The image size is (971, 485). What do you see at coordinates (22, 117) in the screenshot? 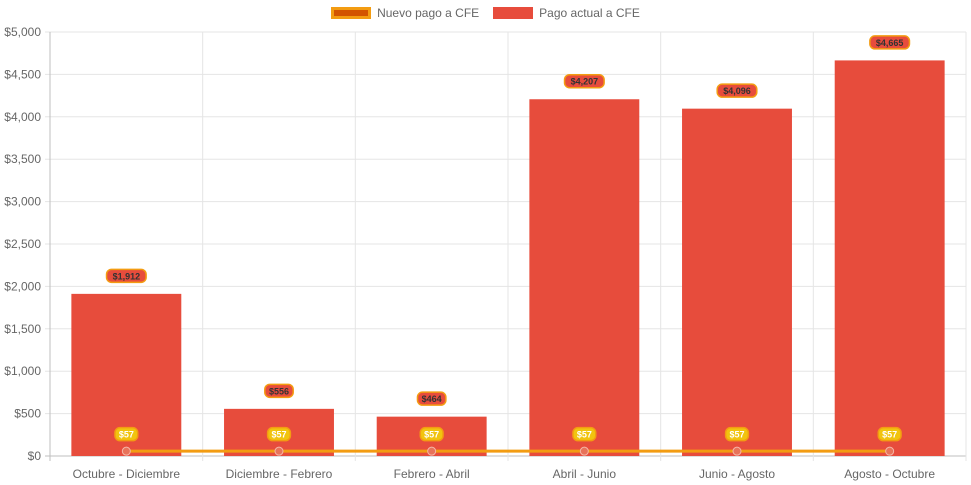
I see `y-tick-label: $4,000` at bounding box center [22, 117].